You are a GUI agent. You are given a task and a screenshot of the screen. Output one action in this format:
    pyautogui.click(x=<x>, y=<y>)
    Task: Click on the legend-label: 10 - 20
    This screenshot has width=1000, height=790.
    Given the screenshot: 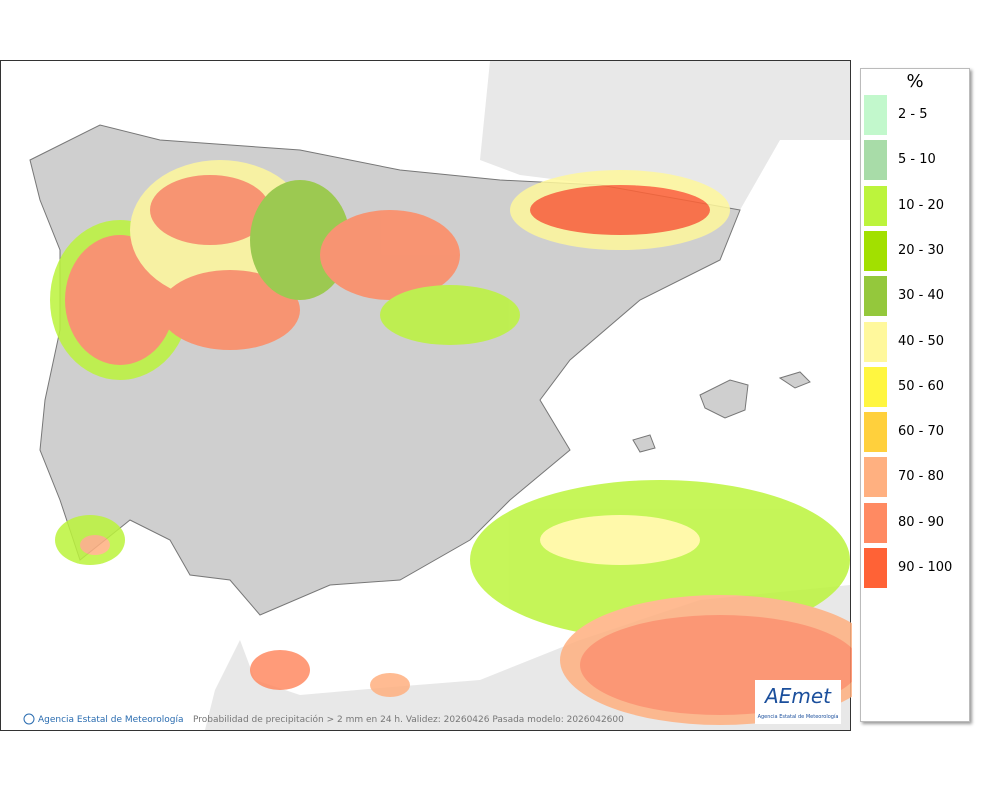 What is the action you would take?
    pyautogui.click(x=921, y=205)
    